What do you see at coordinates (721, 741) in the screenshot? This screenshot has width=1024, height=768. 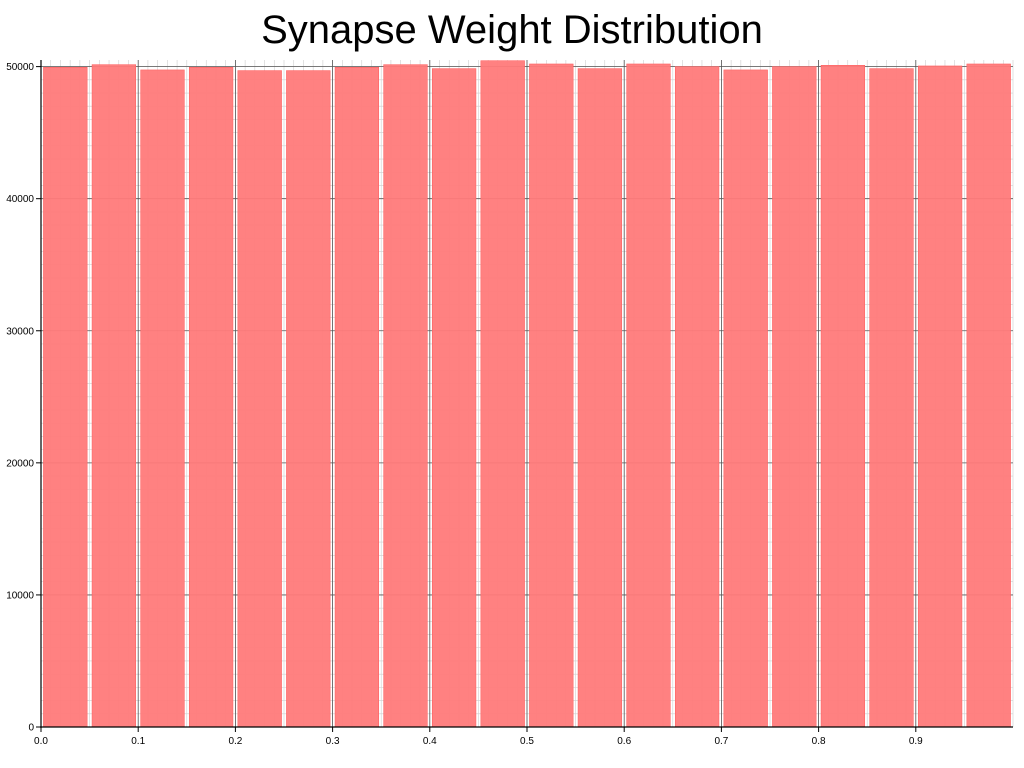 I see `x-tick-label: 0.7` at bounding box center [721, 741].